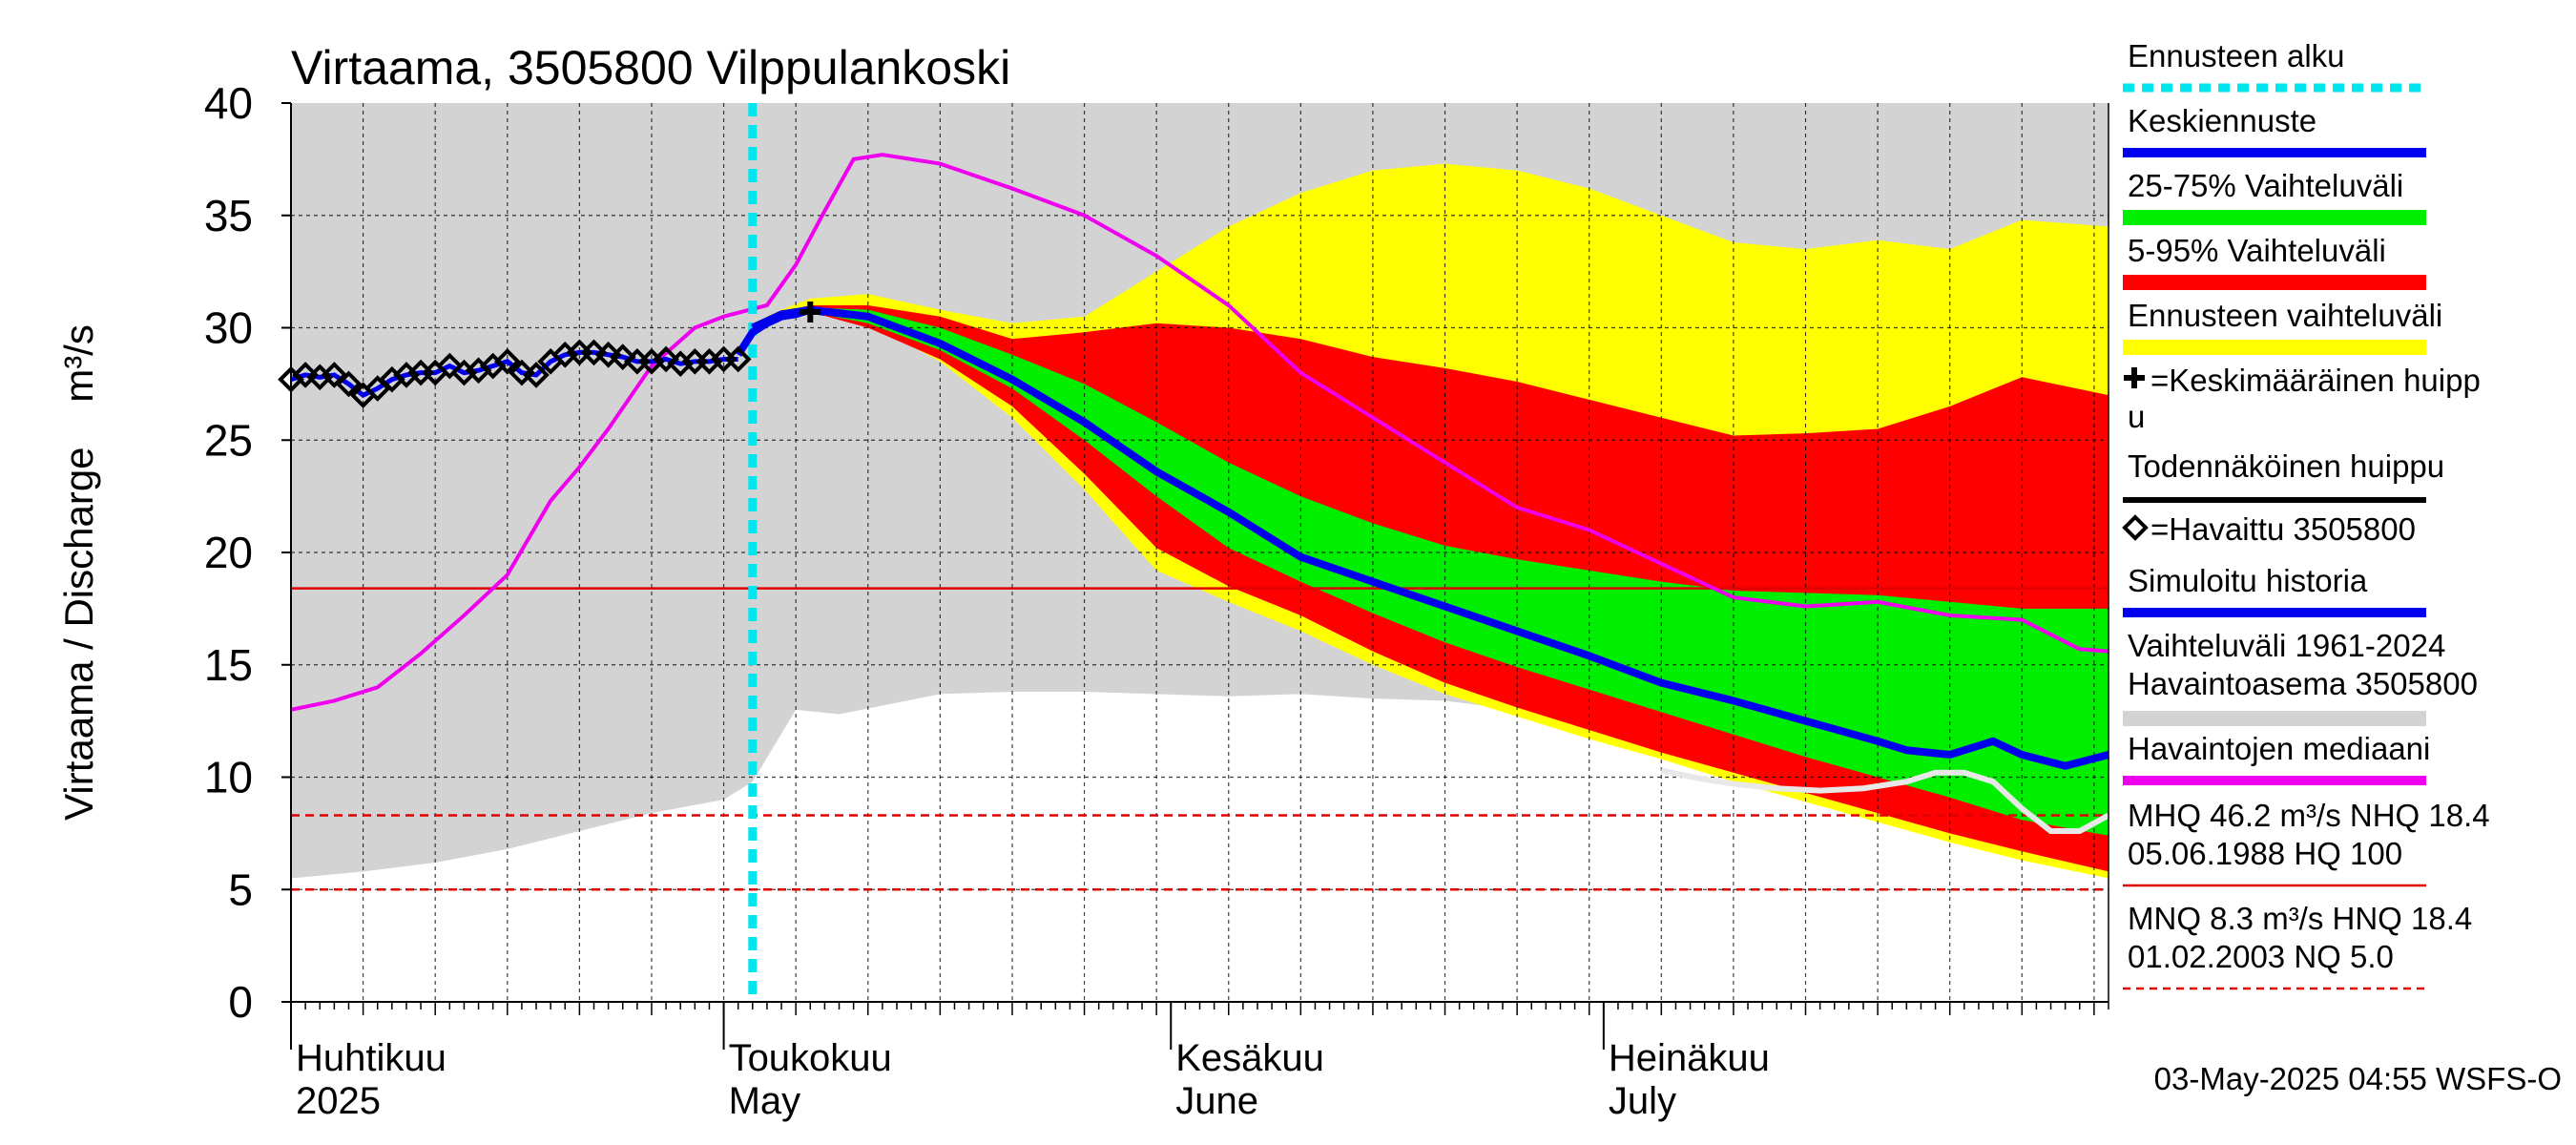 The width and height of the screenshot is (2576, 1145). I want to click on simulated-extension-line, so click(1885, 801).